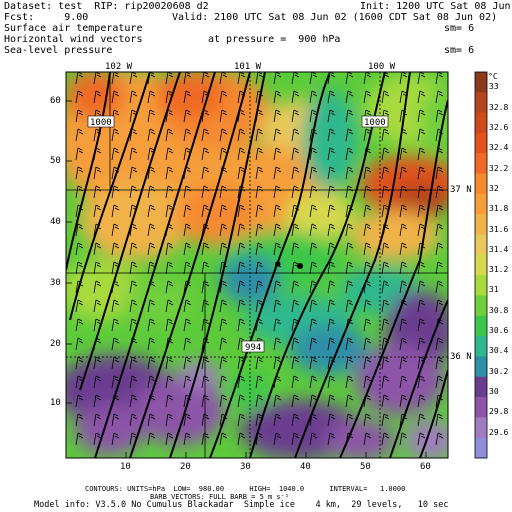  Describe the element at coordinates (125, 467) in the screenshot. I see `x-tick: 10` at that location.